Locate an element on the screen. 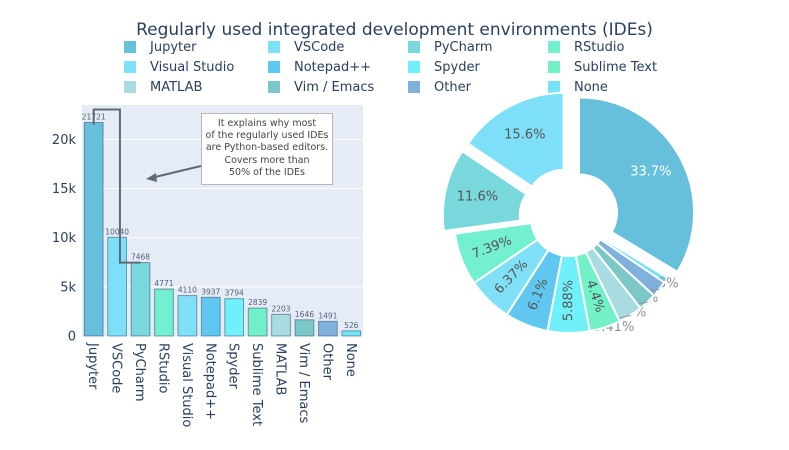 The image size is (789, 450). bar-value-label: 3937 is located at coordinates (210, 291).